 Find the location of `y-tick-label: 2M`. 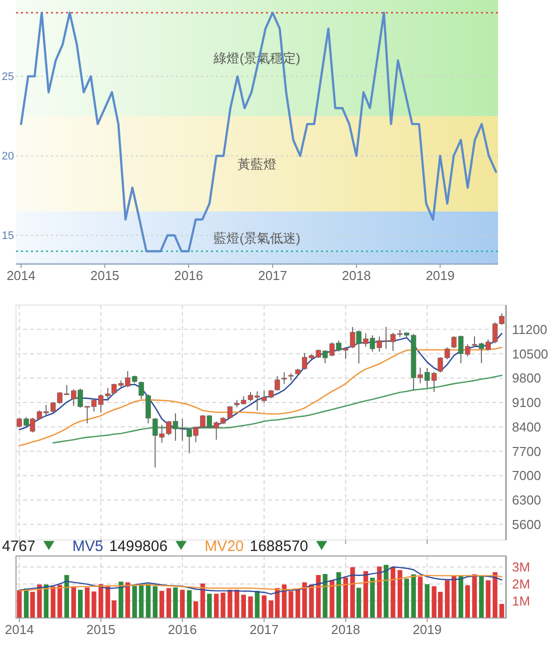

y-tick-label: 2M is located at coordinates (521, 584).